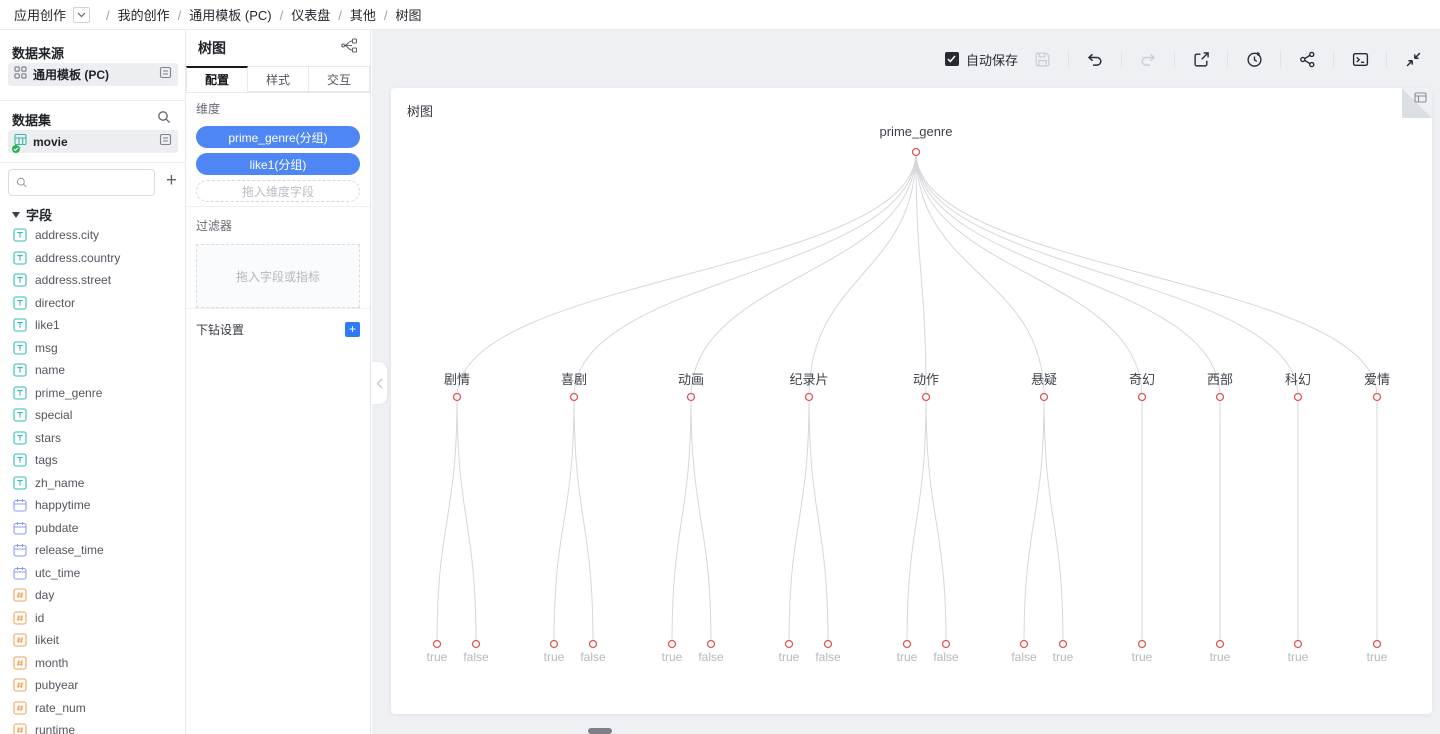 The width and height of the screenshot is (1440, 734). Describe the element at coordinates (92, 685) in the screenshot. I see `field-item: pubyear` at that location.